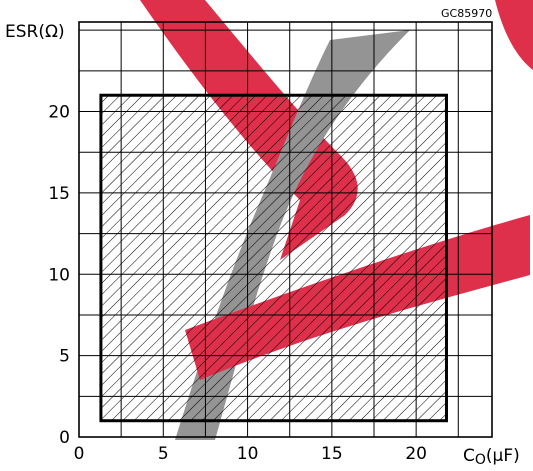 The height and width of the screenshot is (471, 533). Describe the element at coordinates (79, 454) in the screenshot. I see `x-tick-label: 0` at that location.